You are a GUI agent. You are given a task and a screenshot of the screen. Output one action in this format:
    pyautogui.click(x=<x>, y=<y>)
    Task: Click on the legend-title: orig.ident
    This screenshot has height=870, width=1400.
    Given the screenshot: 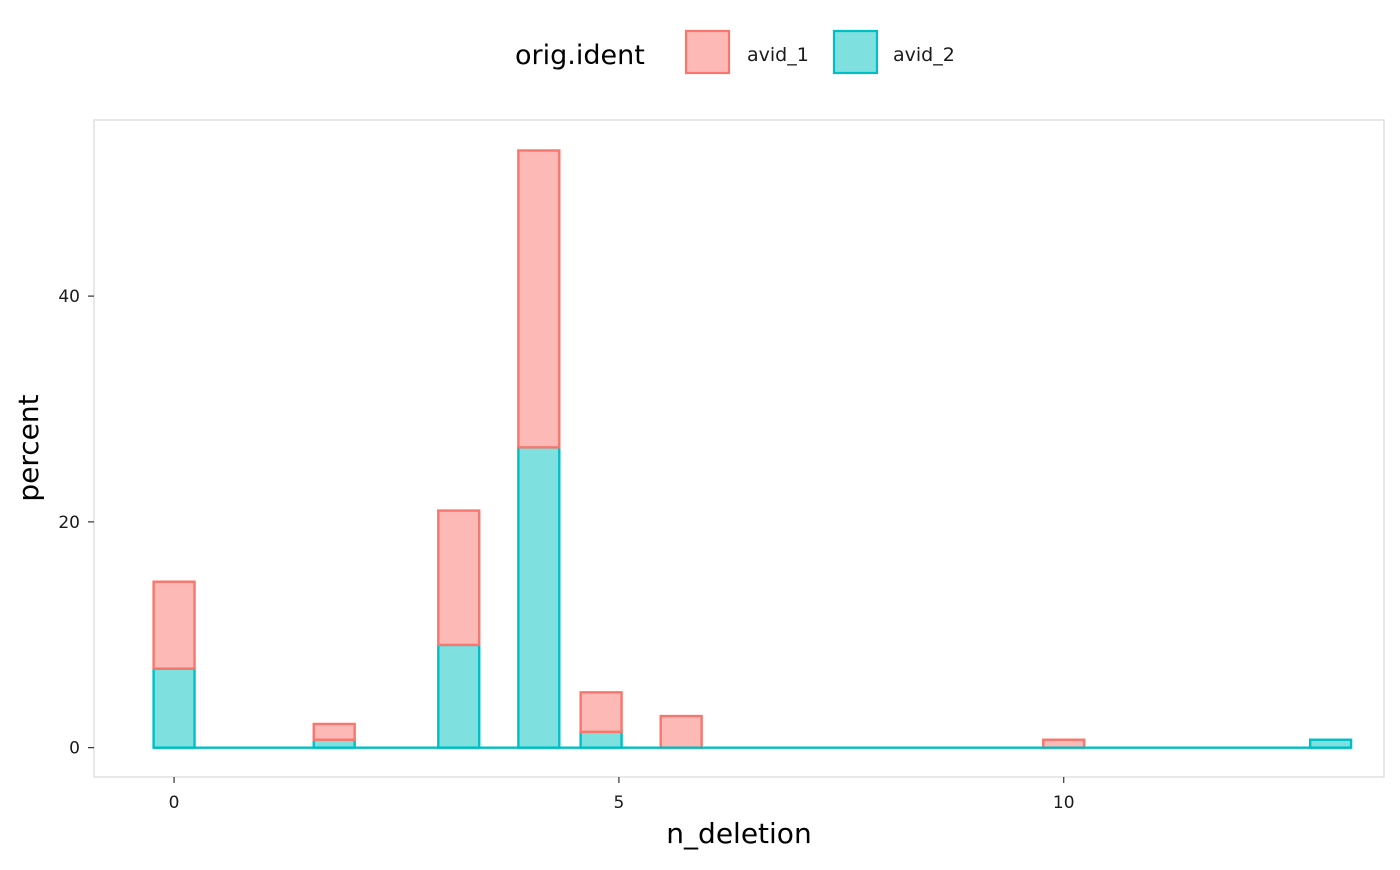 What is the action you would take?
    pyautogui.click(x=580, y=55)
    